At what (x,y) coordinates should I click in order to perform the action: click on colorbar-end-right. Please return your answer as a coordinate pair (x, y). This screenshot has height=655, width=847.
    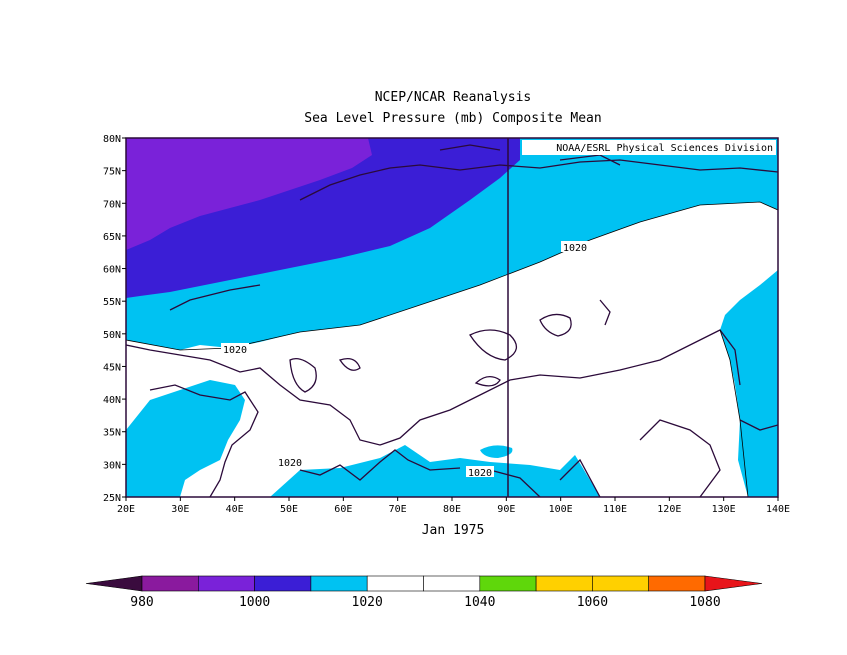
    Looking at the image, I should click on (733, 583).